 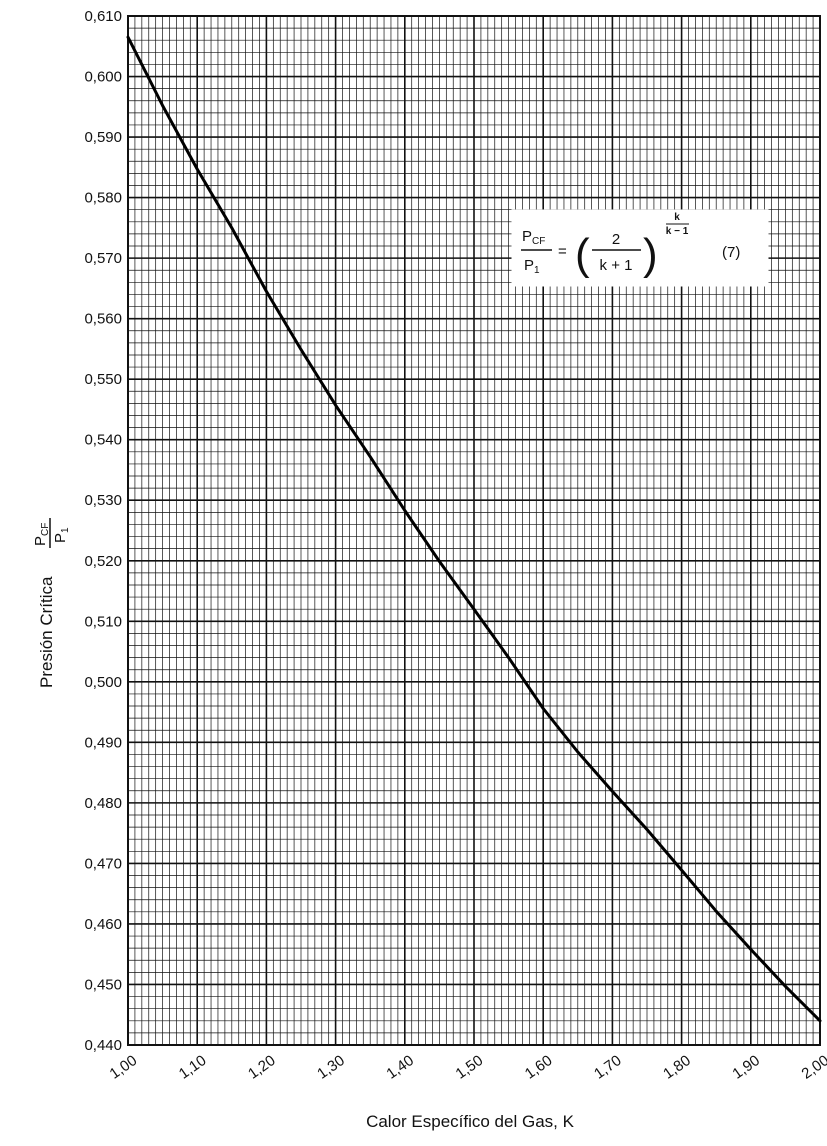 I want to click on y-tick-label: 0,500, so click(x=103, y=682).